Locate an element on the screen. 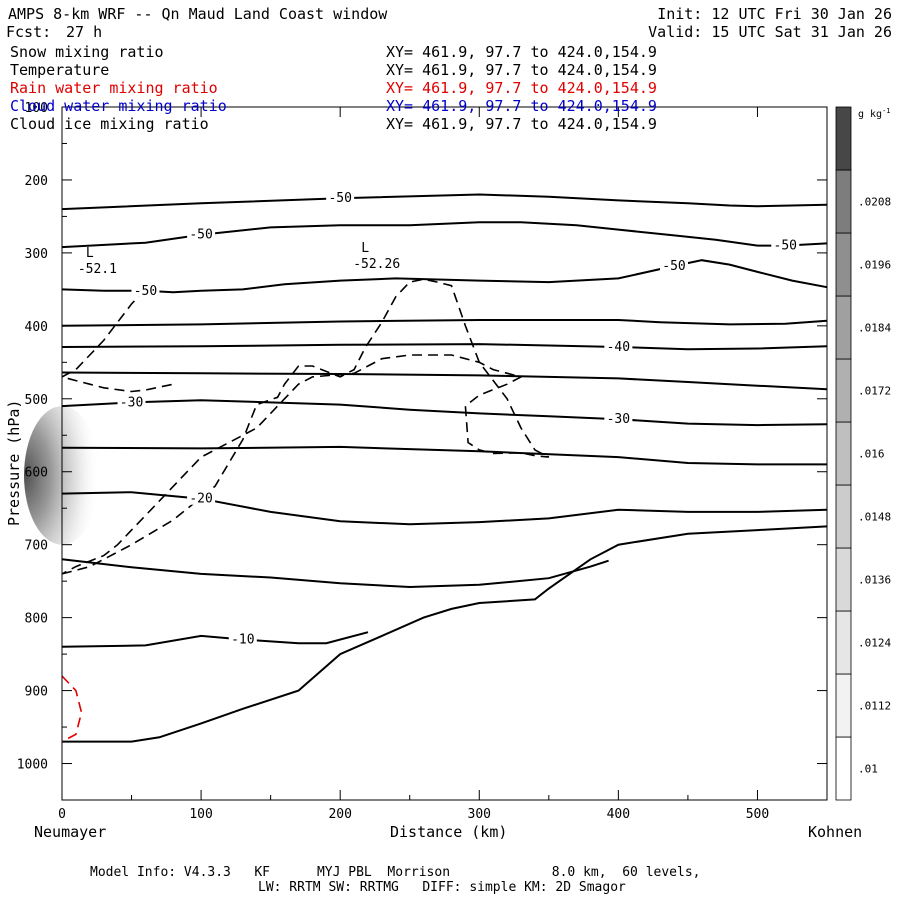 The image size is (900, 900). field-temperature: Temperature is located at coordinates (60, 70).